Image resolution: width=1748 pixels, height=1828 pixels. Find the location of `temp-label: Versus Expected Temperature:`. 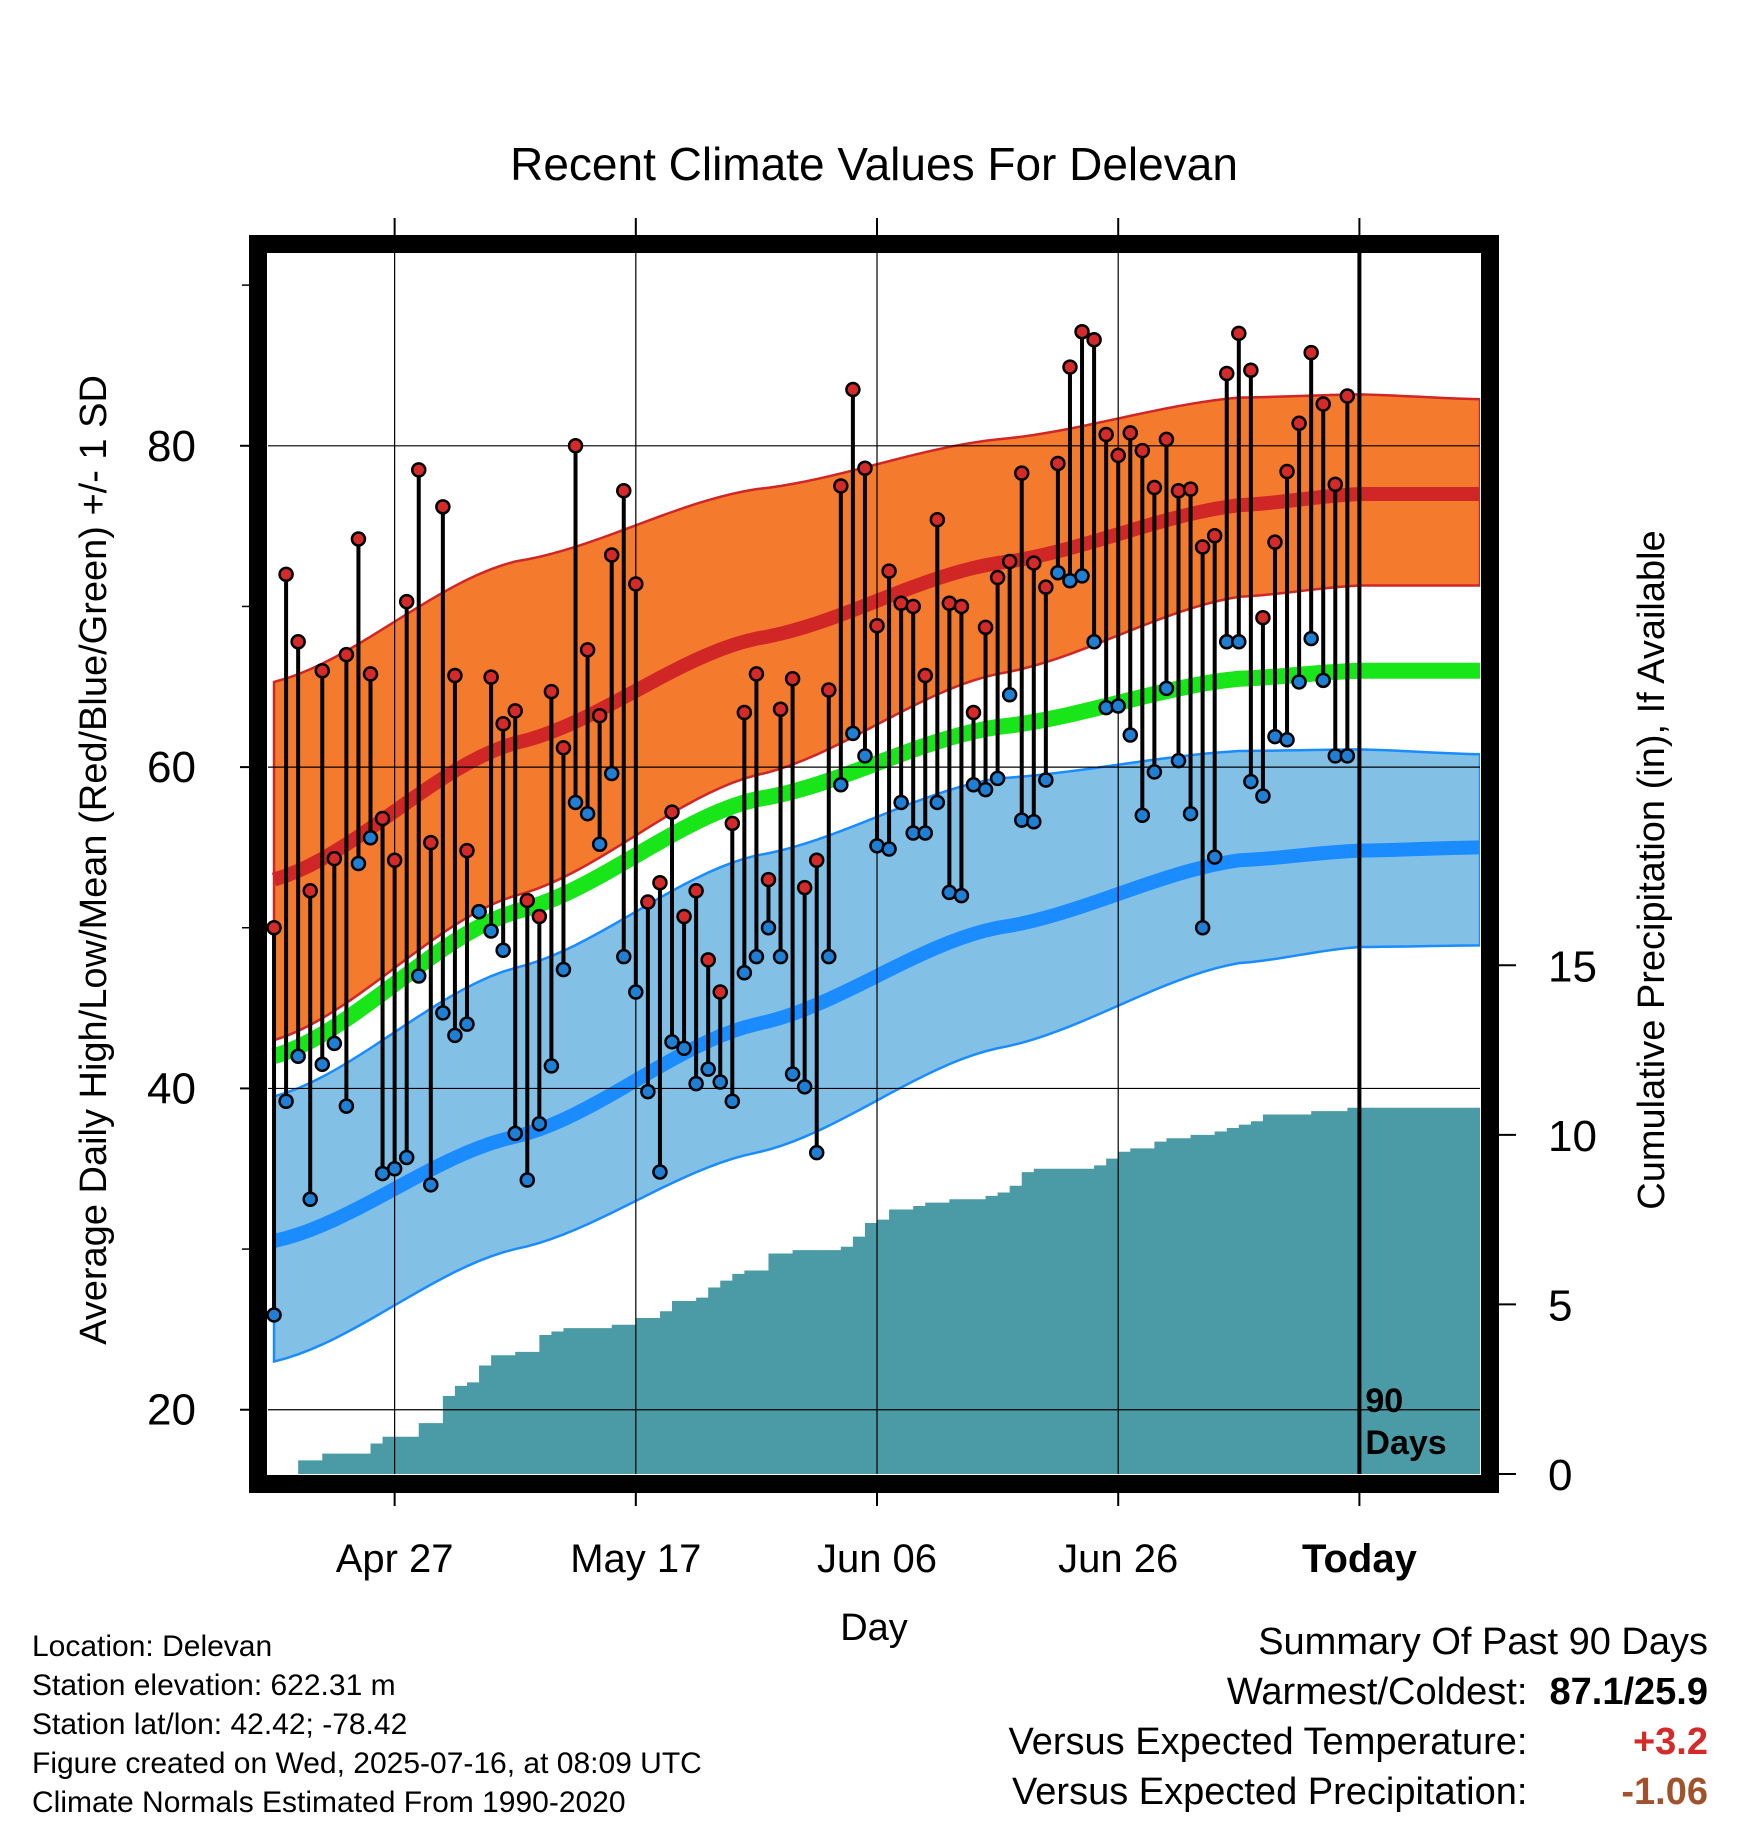

temp-label: Versus Expected Temperature: is located at coordinates (1268, 1742).